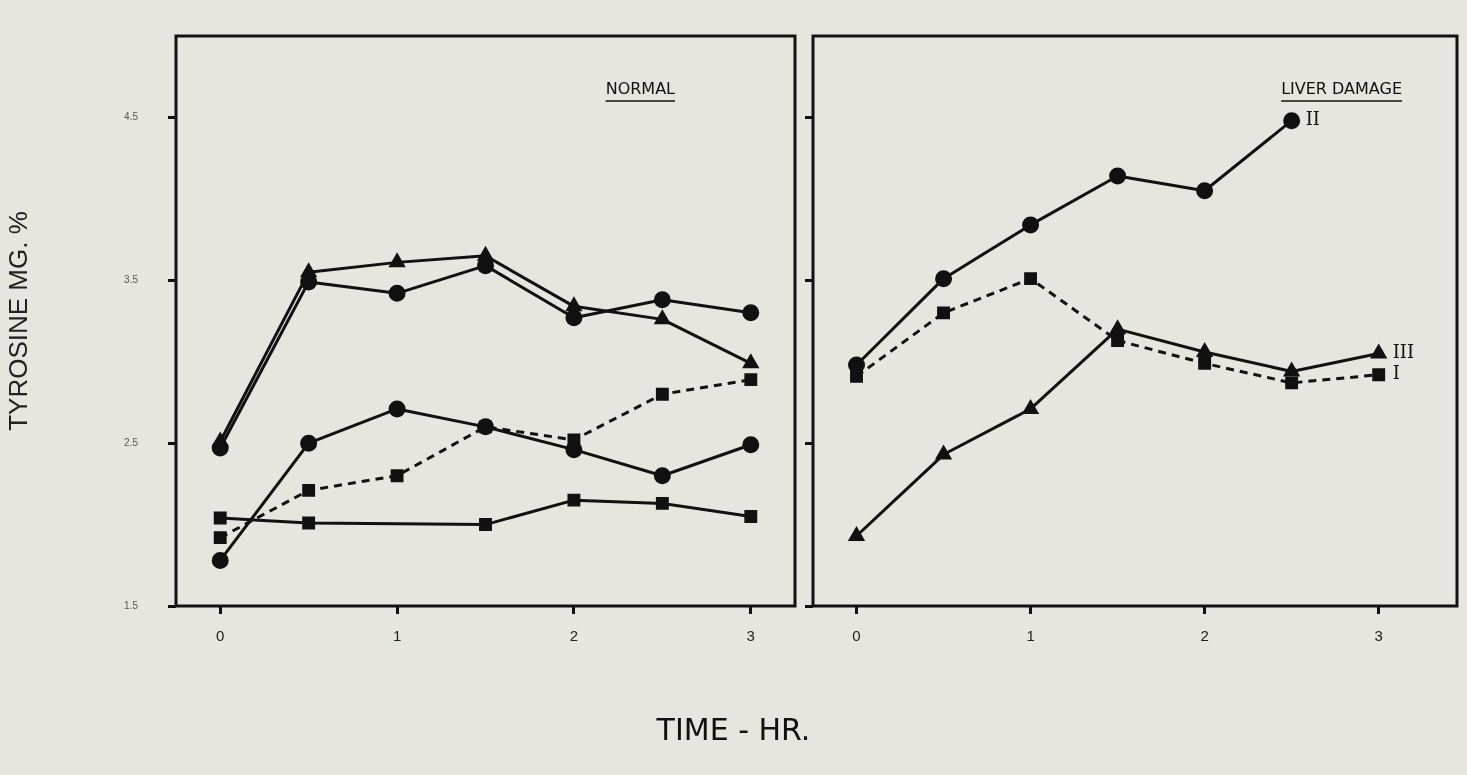  What do you see at coordinates (131, 117) in the screenshot?
I see `y-tick-label: 4.5` at bounding box center [131, 117].